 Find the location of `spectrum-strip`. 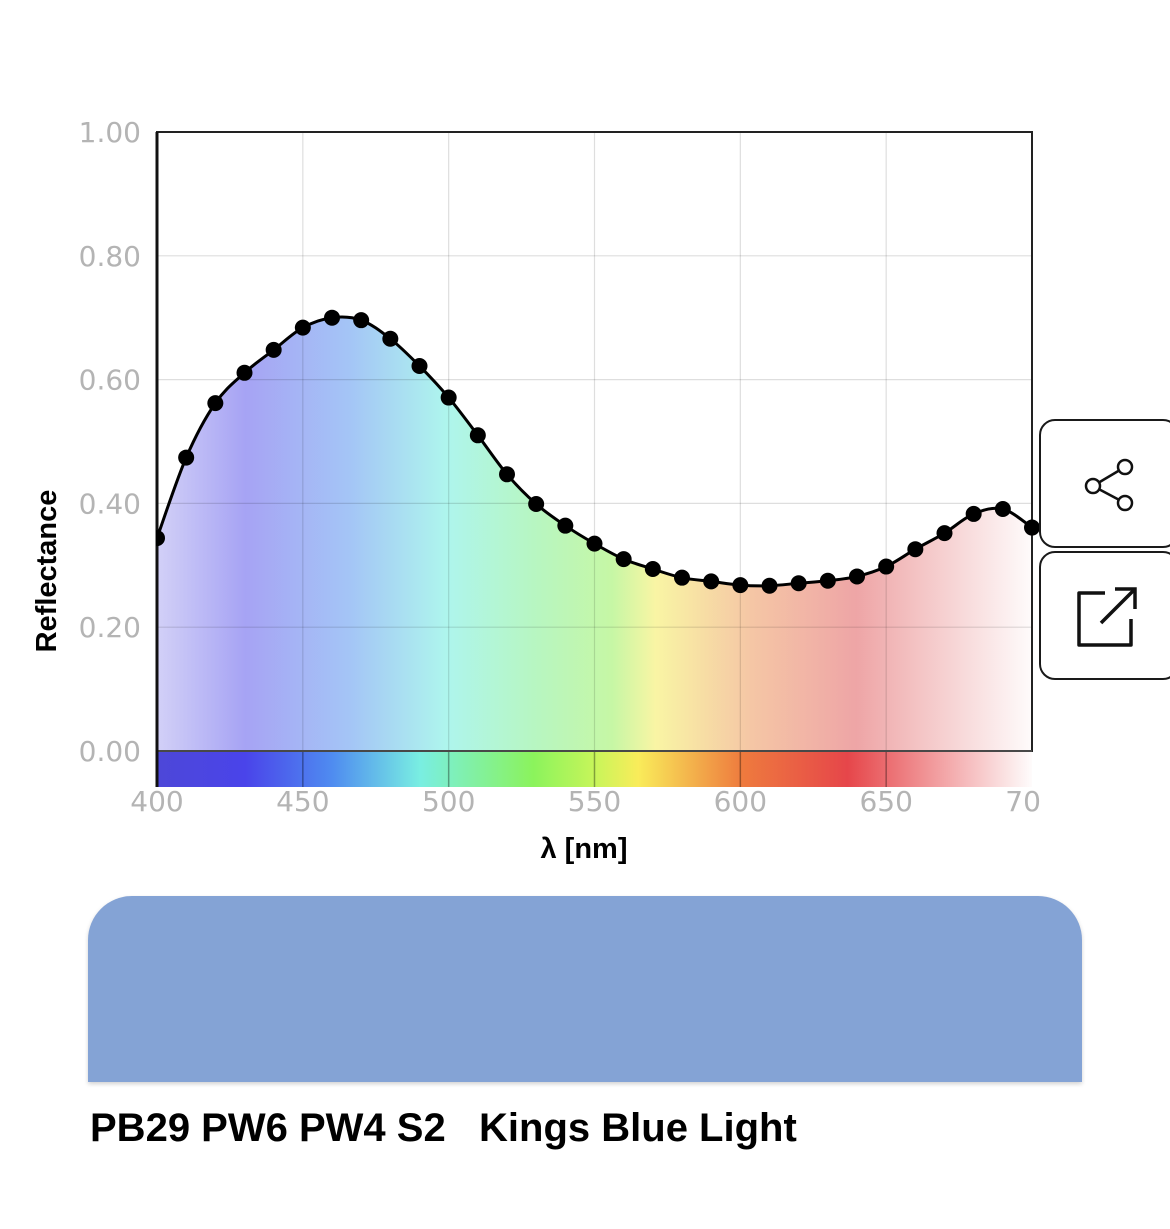

spectrum-strip is located at coordinates (595, 769).